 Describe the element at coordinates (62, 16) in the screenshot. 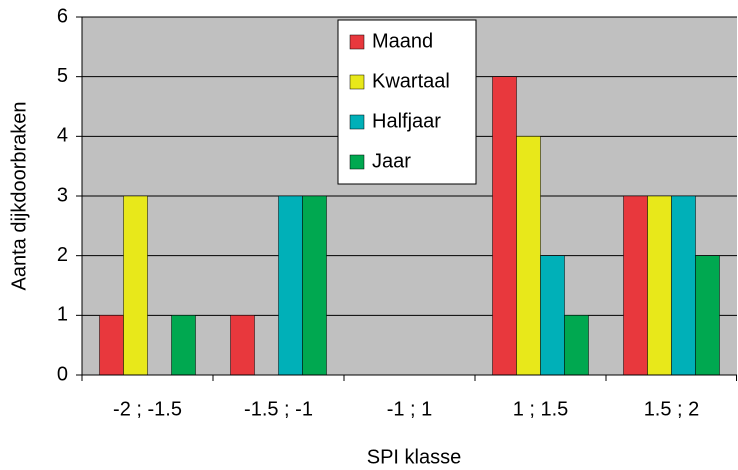

I see `y-tick-label: 6` at that location.